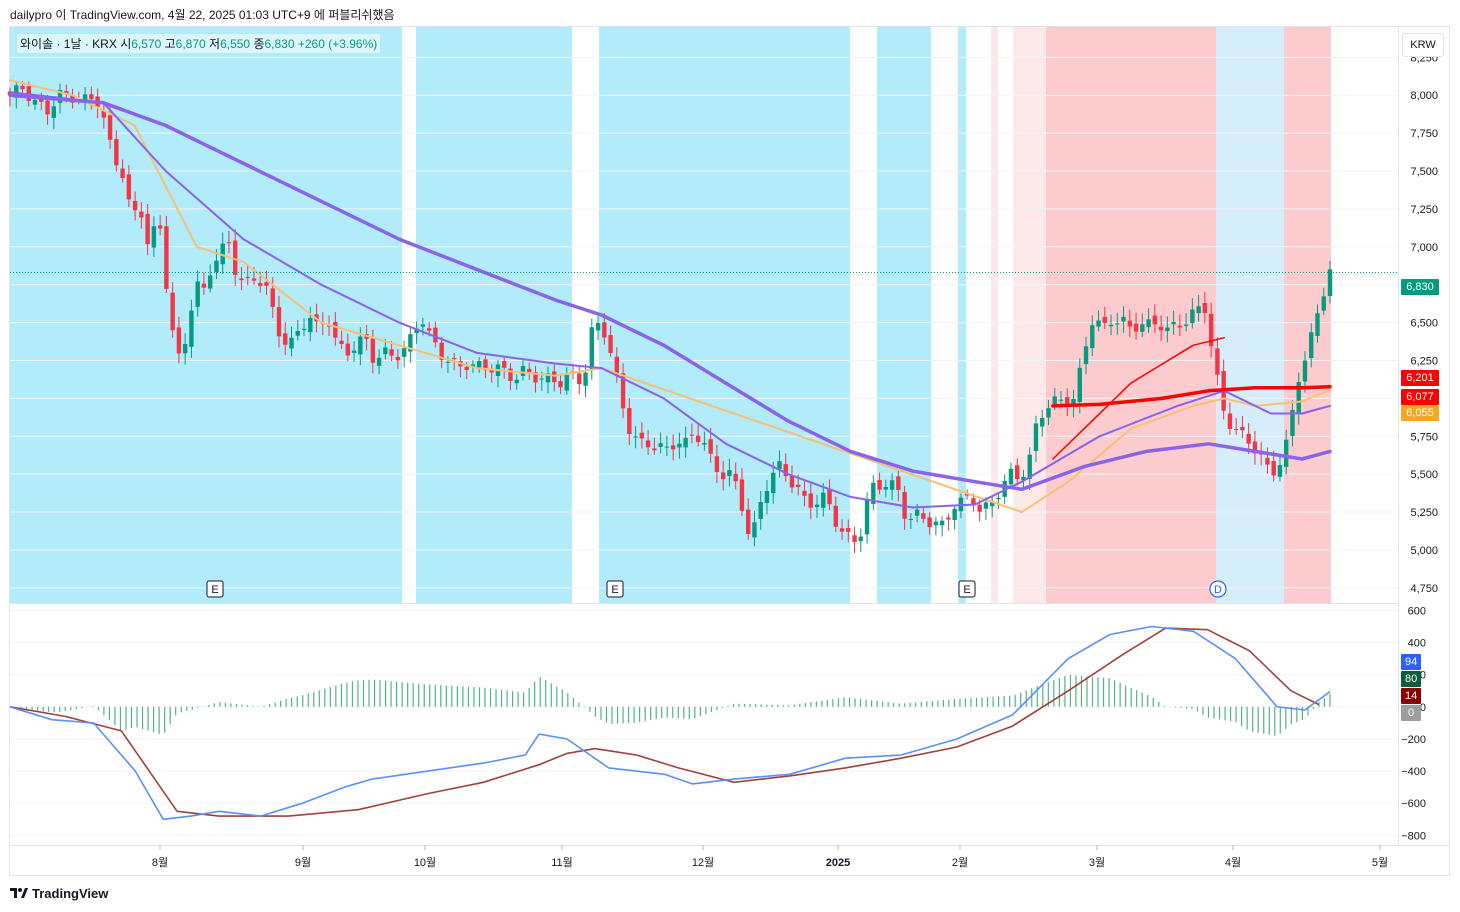 The image size is (1460, 912). What do you see at coordinates (1411, 679) in the screenshot?
I see `osc-value-label: 80` at bounding box center [1411, 679].